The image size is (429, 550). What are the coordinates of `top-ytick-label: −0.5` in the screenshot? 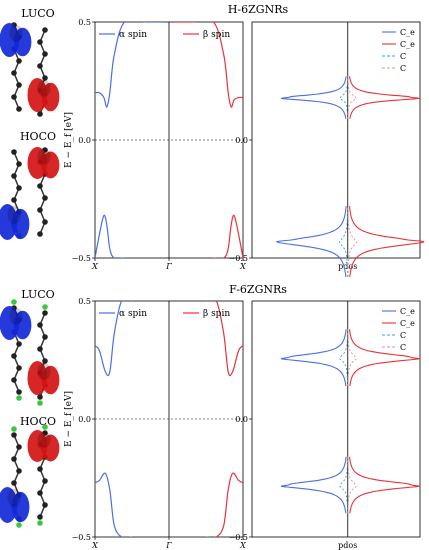 It's located at (81, 258).